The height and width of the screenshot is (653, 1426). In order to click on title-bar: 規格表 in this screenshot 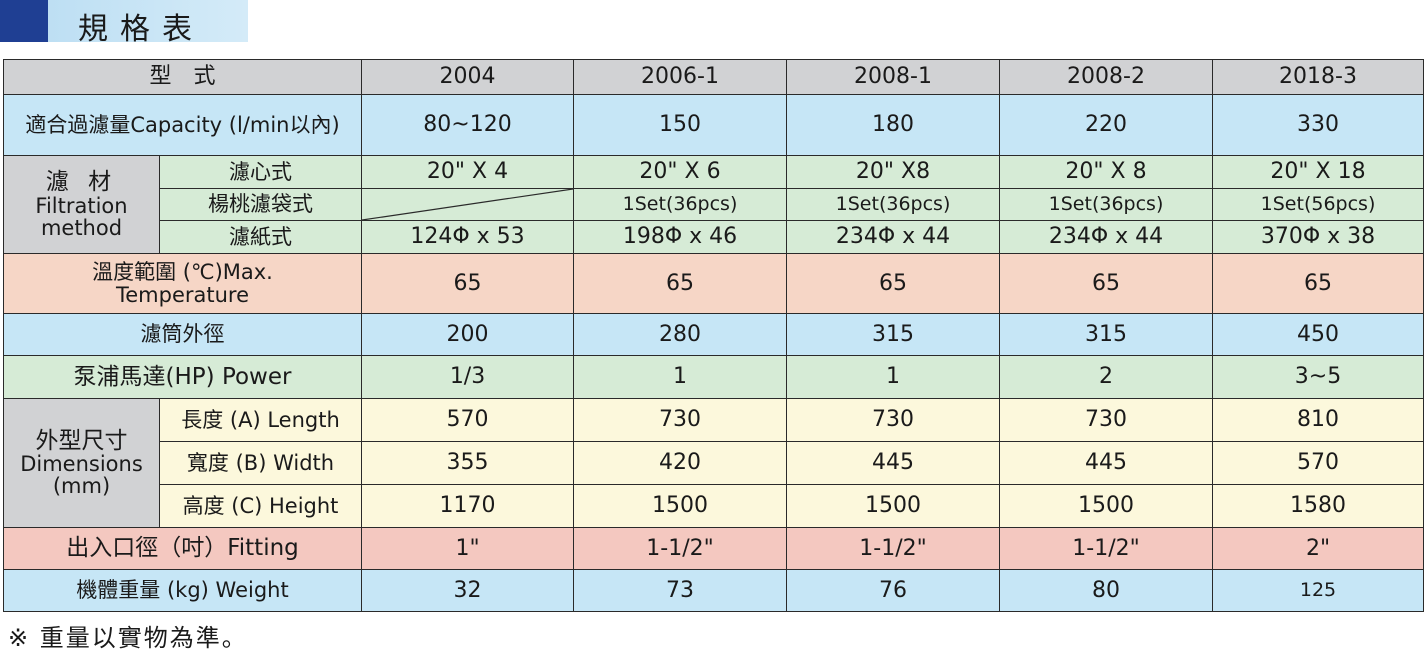, I will do `click(124, 23)`.